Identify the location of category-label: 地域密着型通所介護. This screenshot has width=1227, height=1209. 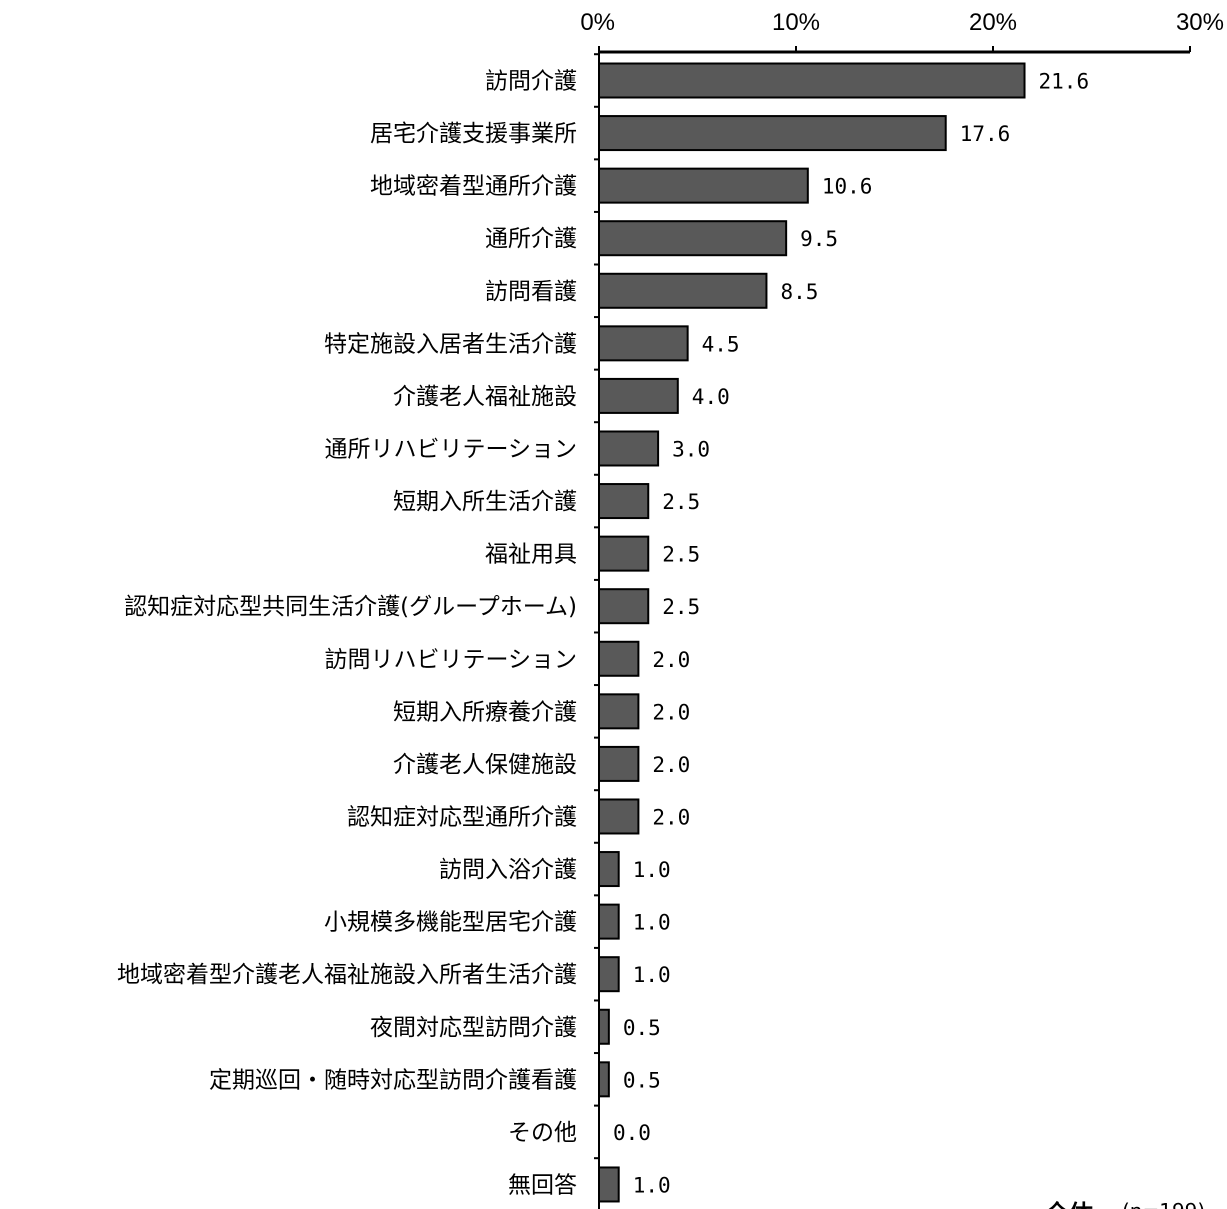
(473, 187).